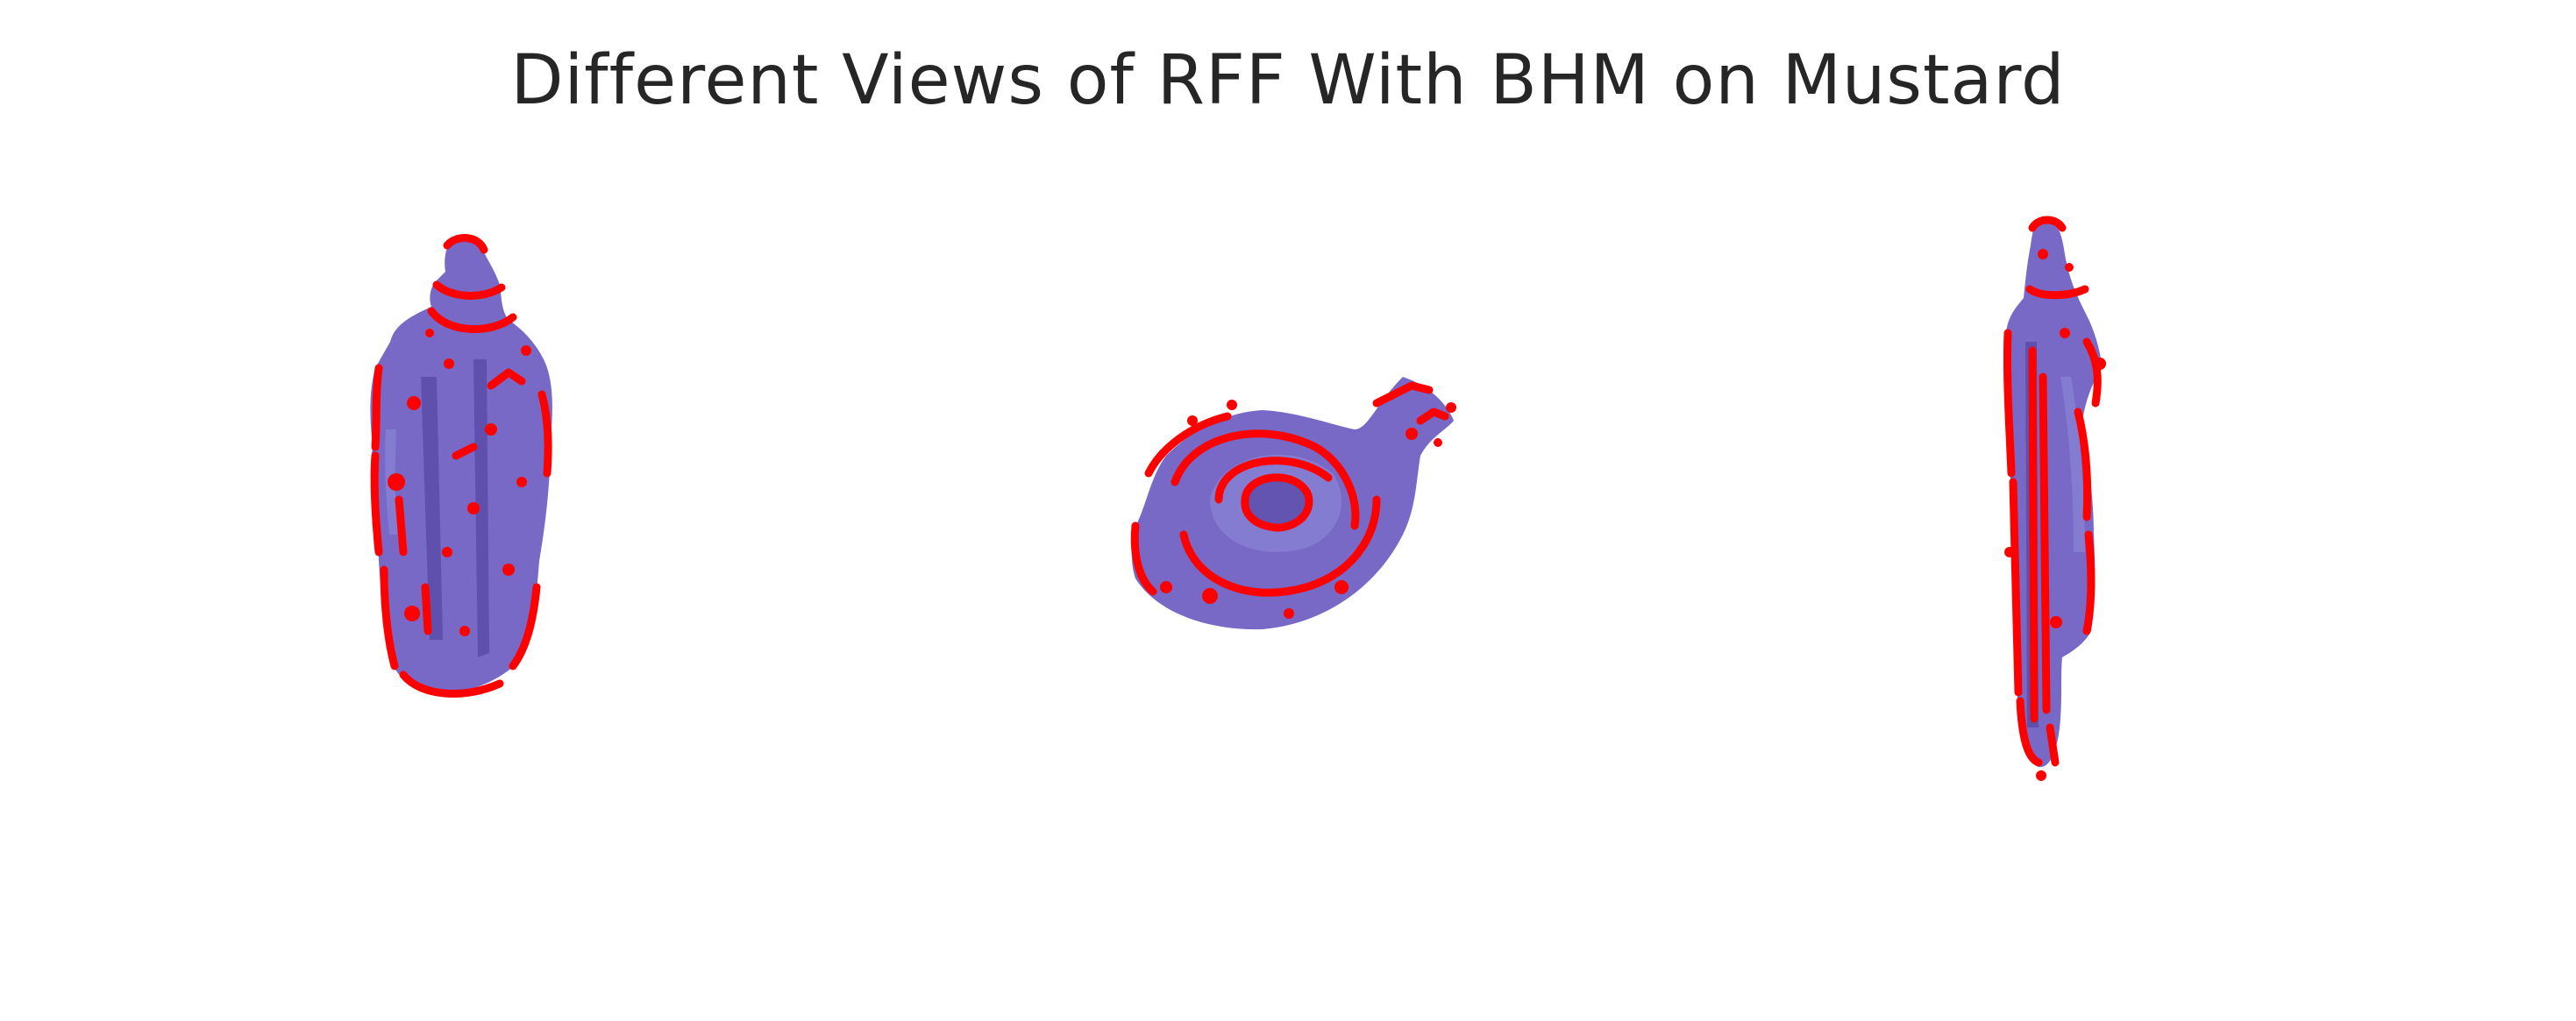  Describe the element at coordinates (461, 466) in the screenshot. I see `mustard-bottle-front-view-icon` at that location.